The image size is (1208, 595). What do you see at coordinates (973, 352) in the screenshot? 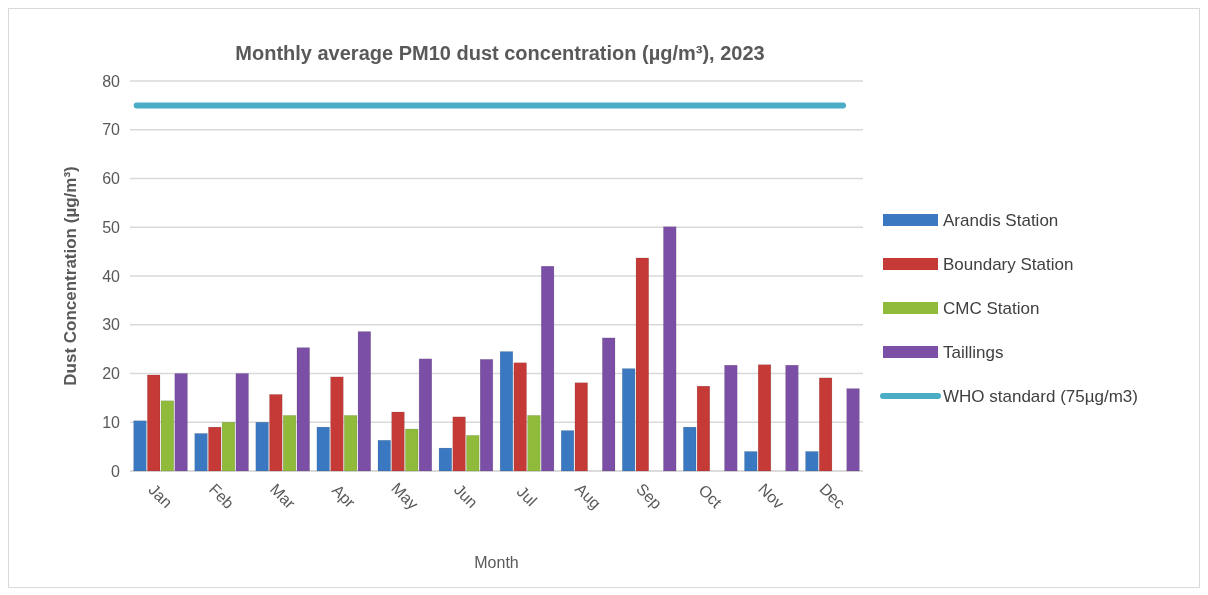
I see `legend-label: Taillings` at bounding box center [973, 352].